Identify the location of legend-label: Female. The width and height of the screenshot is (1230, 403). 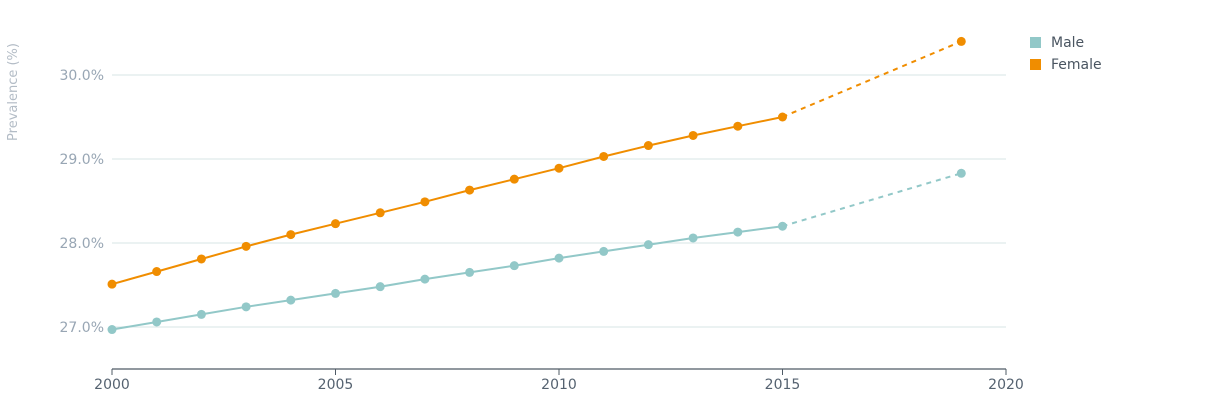
(1076, 65).